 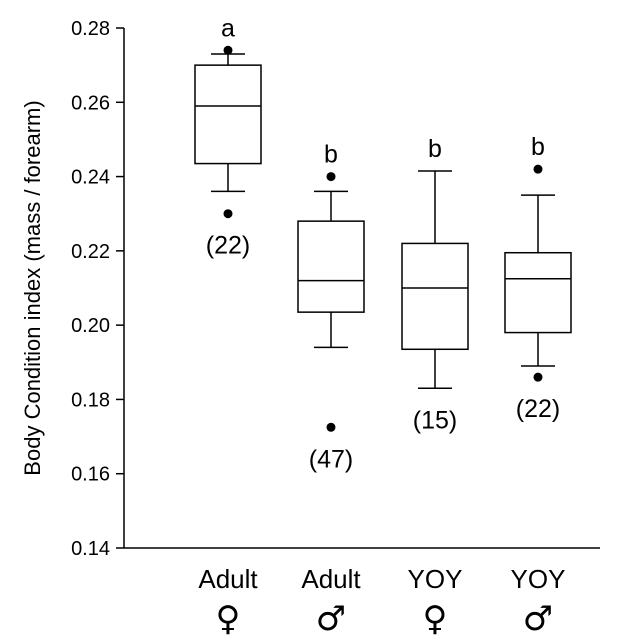 What do you see at coordinates (435, 386) in the screenshot?
I see `box-group: b (15) YOY ♀` at bounding box center [435, 386].